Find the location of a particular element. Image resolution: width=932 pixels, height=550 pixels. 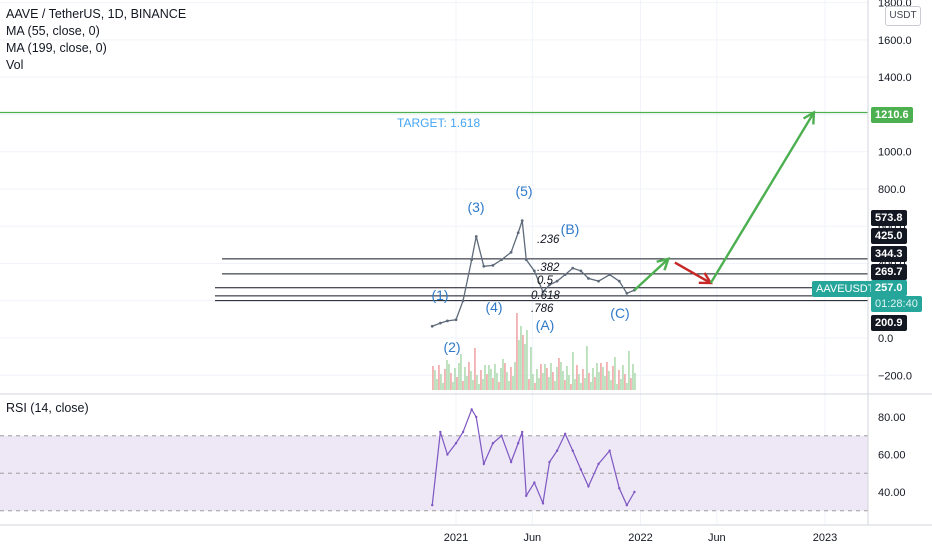

price-series is located at coordinates (533, 273).